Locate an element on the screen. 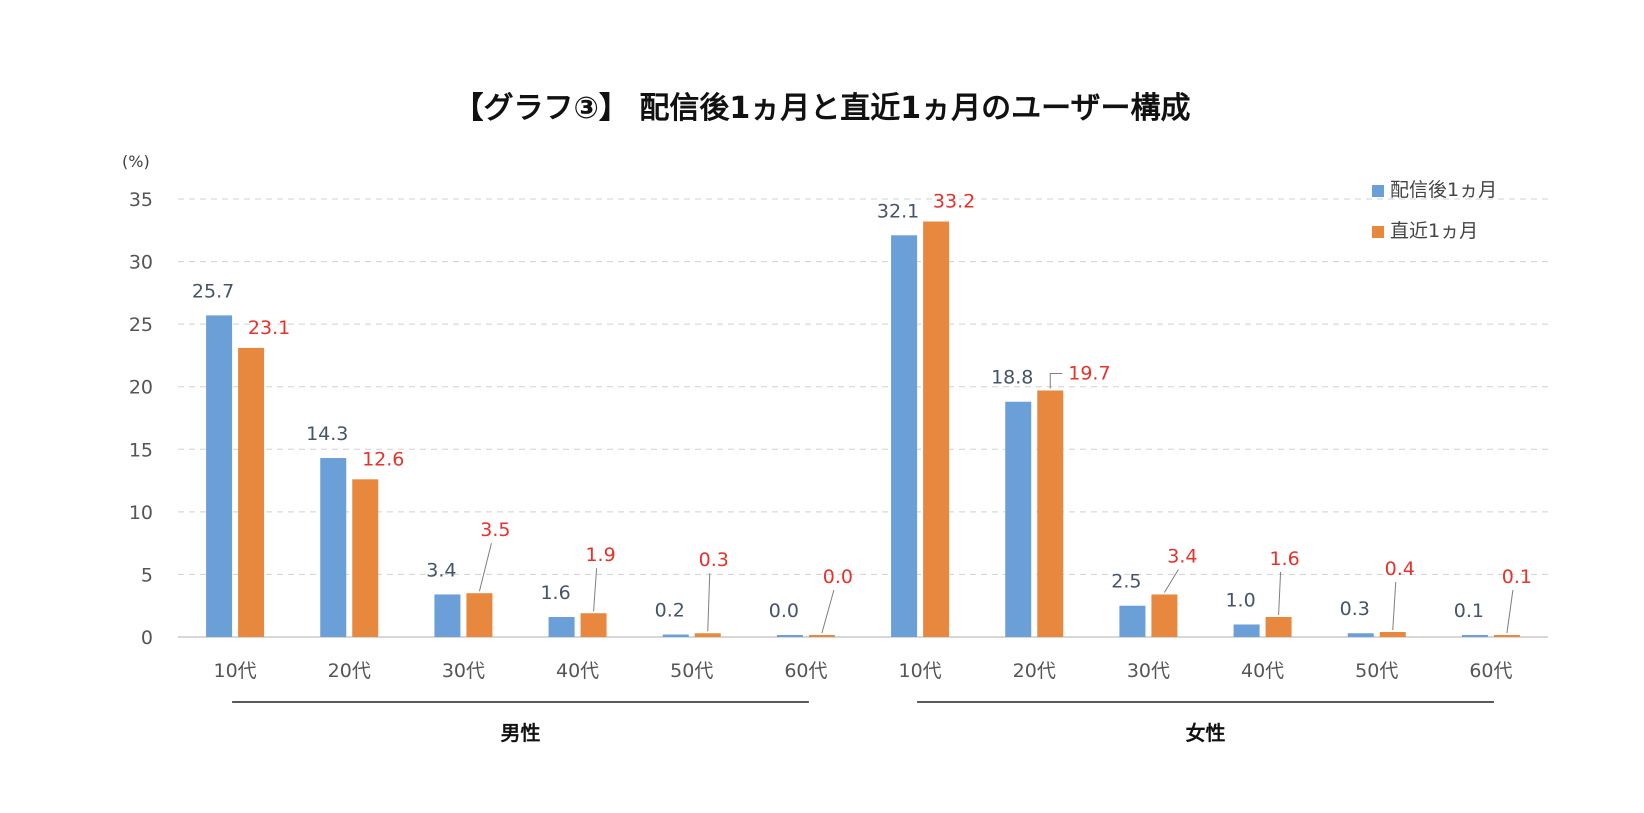 This screenshot has height=813, width=1644. data-label-series2: 33.2 is located at coordinates (954, 202).